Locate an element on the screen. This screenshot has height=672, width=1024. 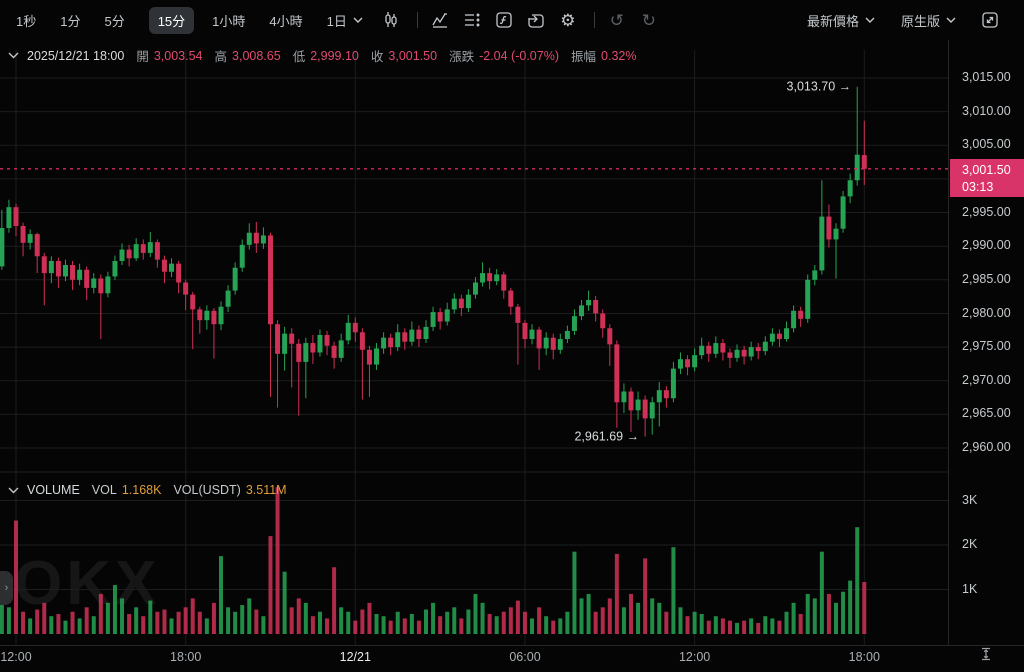
vol-label: VOL is located at coordinates (104, 490).